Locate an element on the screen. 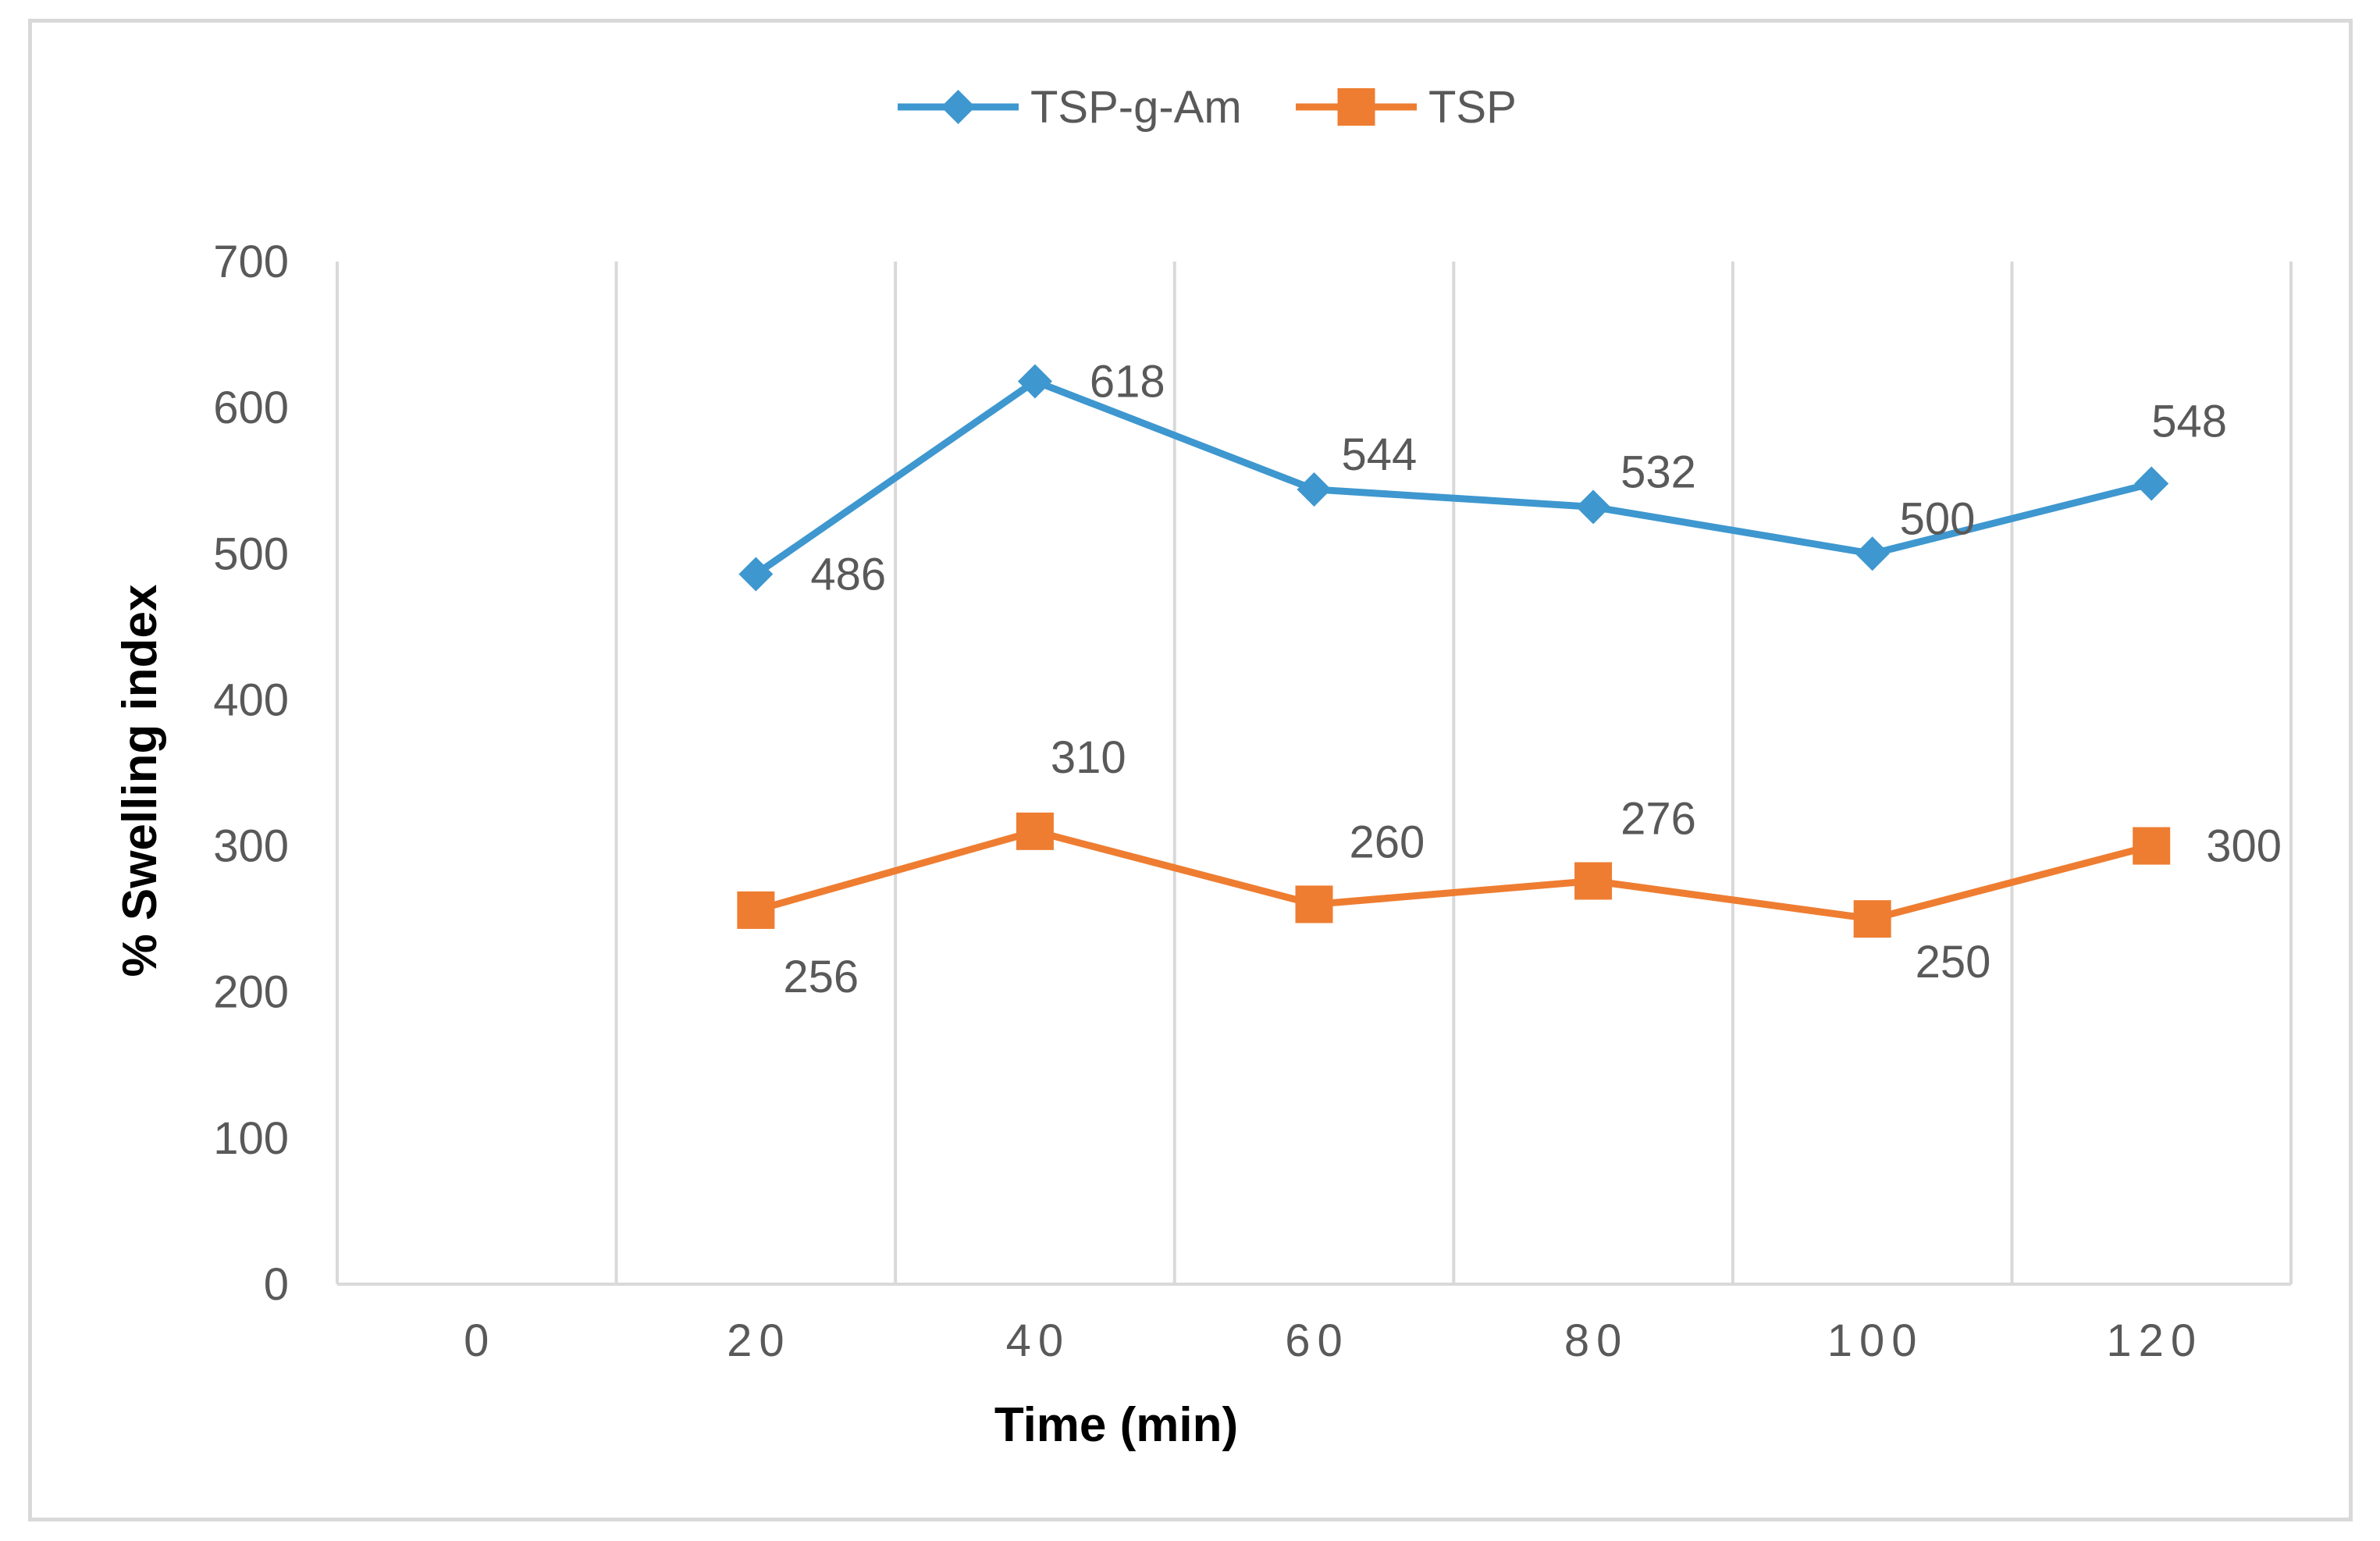 This screenshot has width=2380, height=1541. data-label: 310 is located at coordinates (1088, 757).